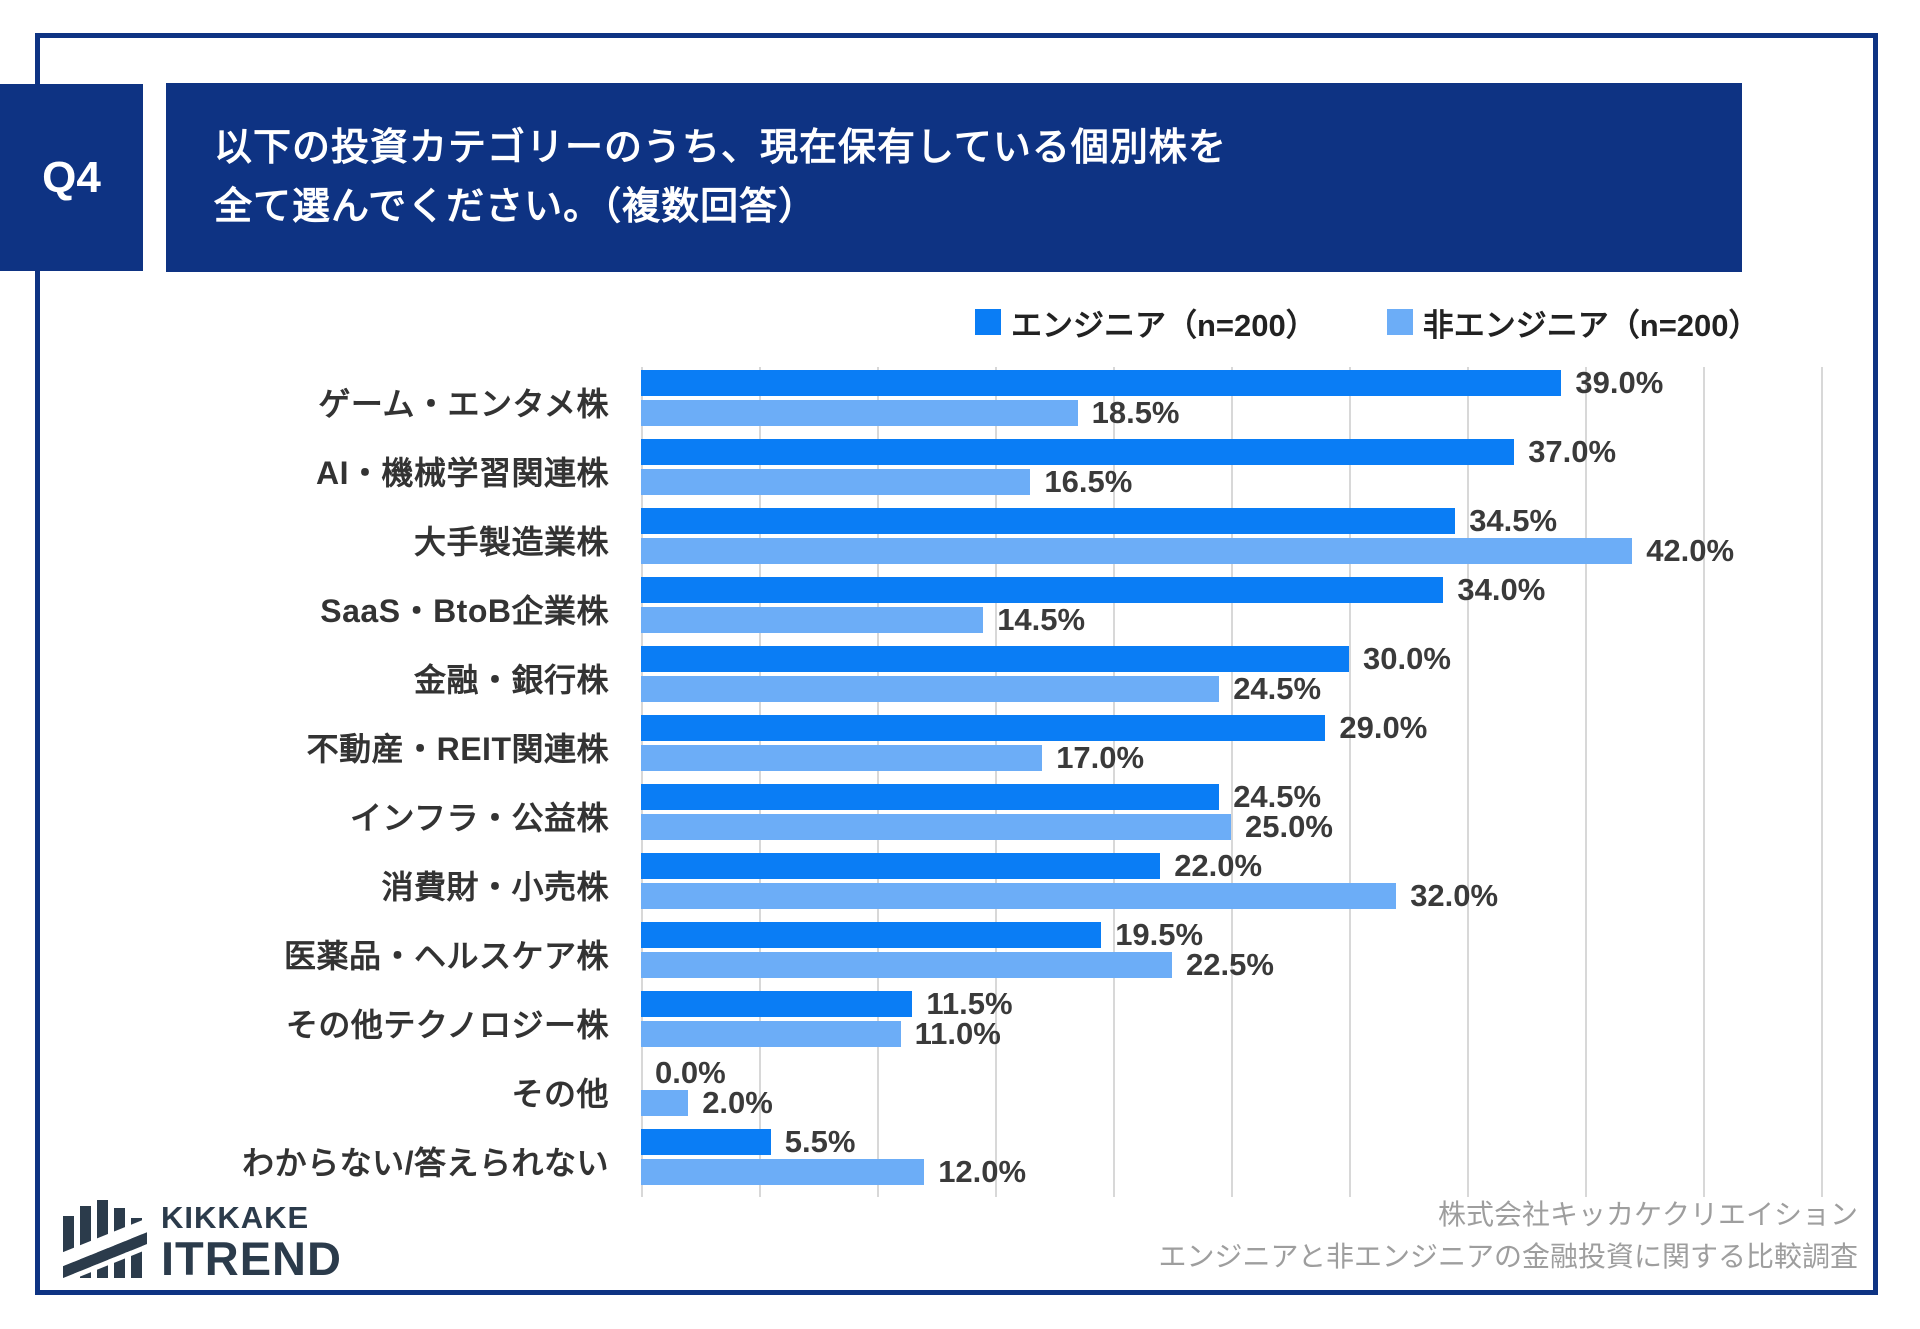 Image resolution: width=1920 pixels, height=1329 pixels. Describe the element at coordinates (516, 206) in the screenshot. I see `question-title-line-2: 全て選んでください。（複数回答）` at that location.